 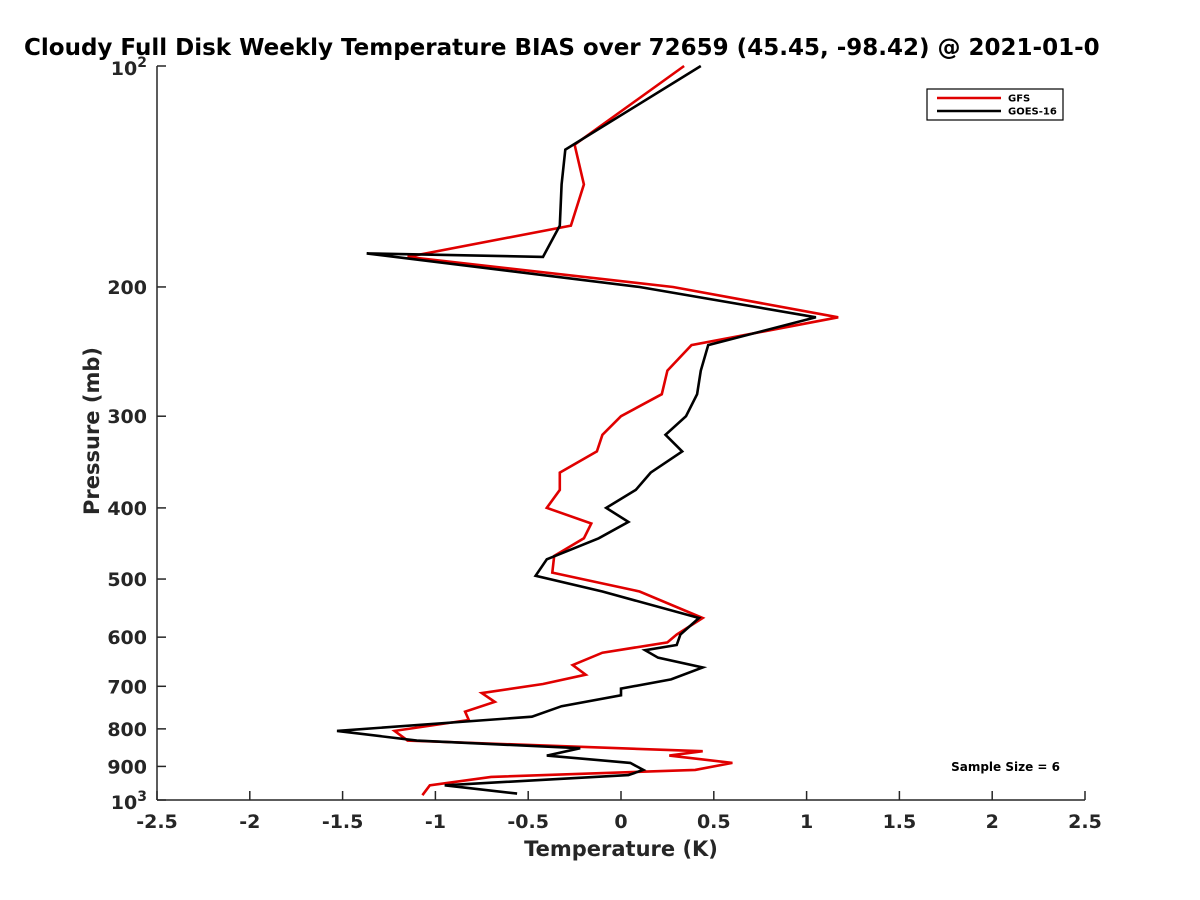 I want to click on y-axis-label: Pressure (mb), so click(x=92, y=431).